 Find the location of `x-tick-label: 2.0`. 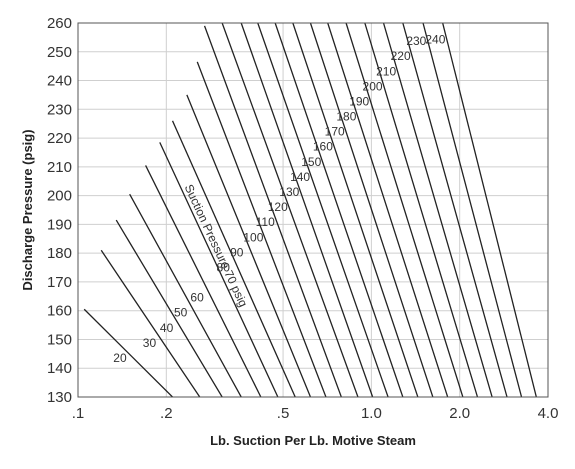

x-tick-label: 2.0 is located at coordinates (459, 413).